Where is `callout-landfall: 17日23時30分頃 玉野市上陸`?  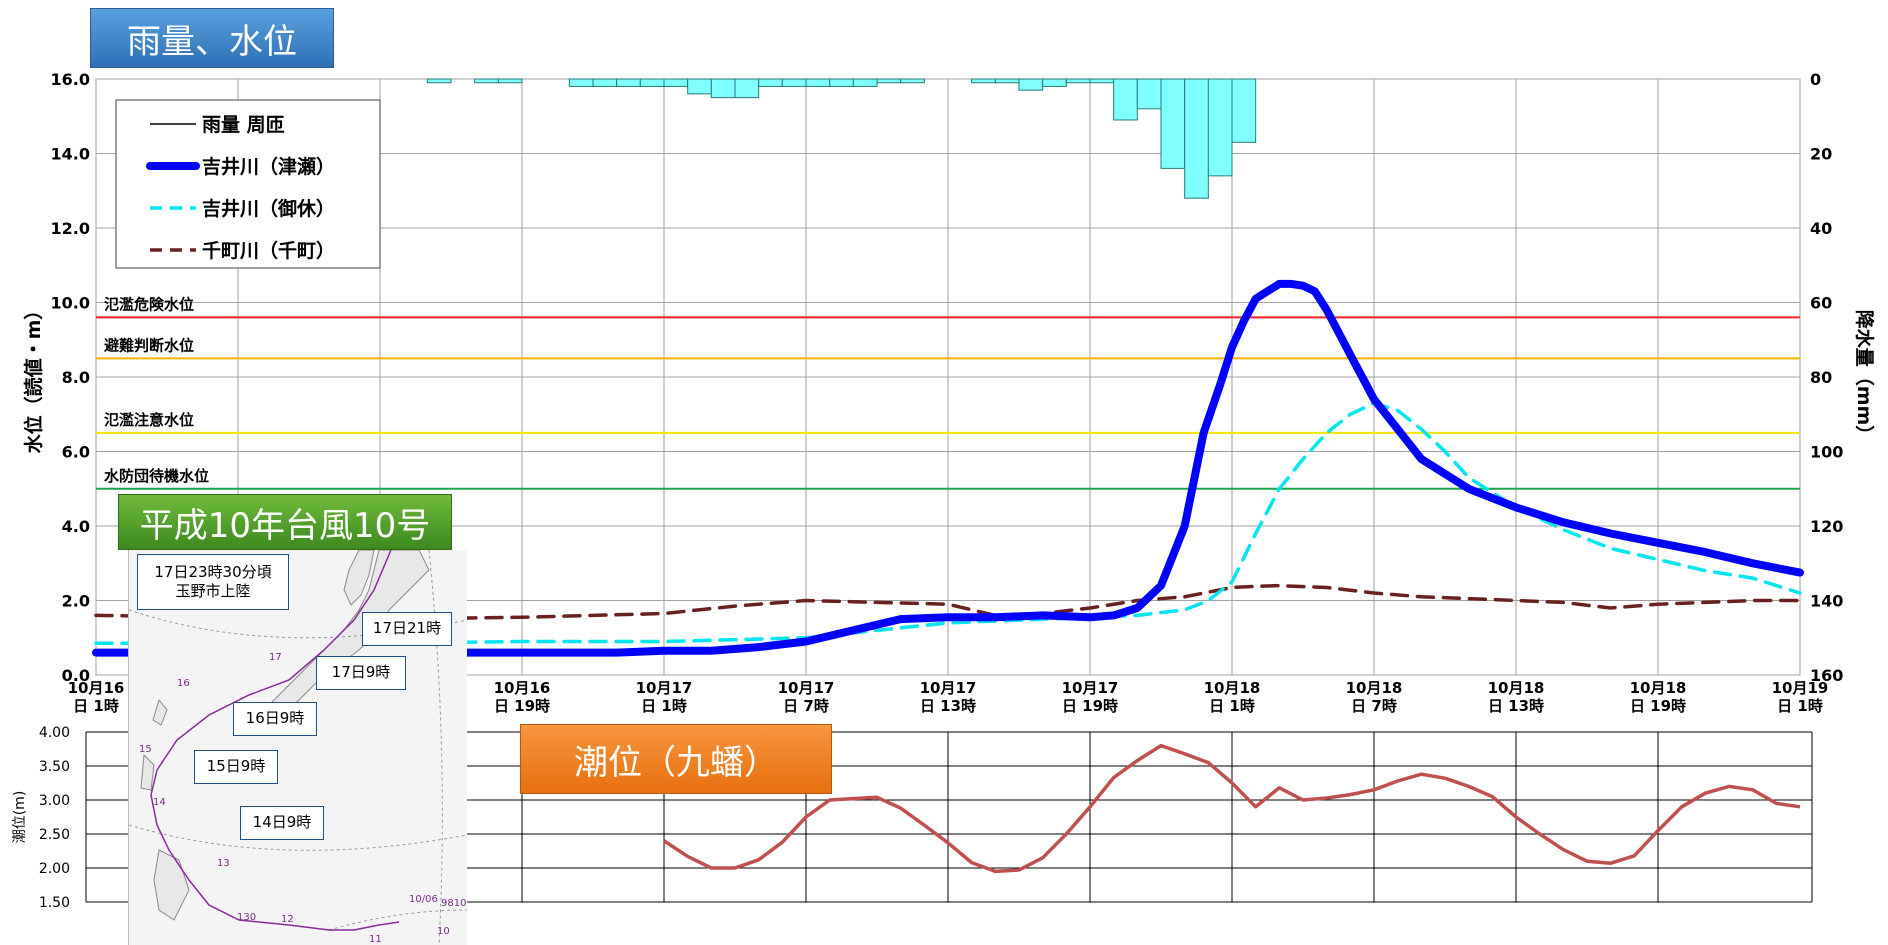 callout-landfall: 17日23時30分頃 玉野市上陸 is located at coordinates (213, 582).